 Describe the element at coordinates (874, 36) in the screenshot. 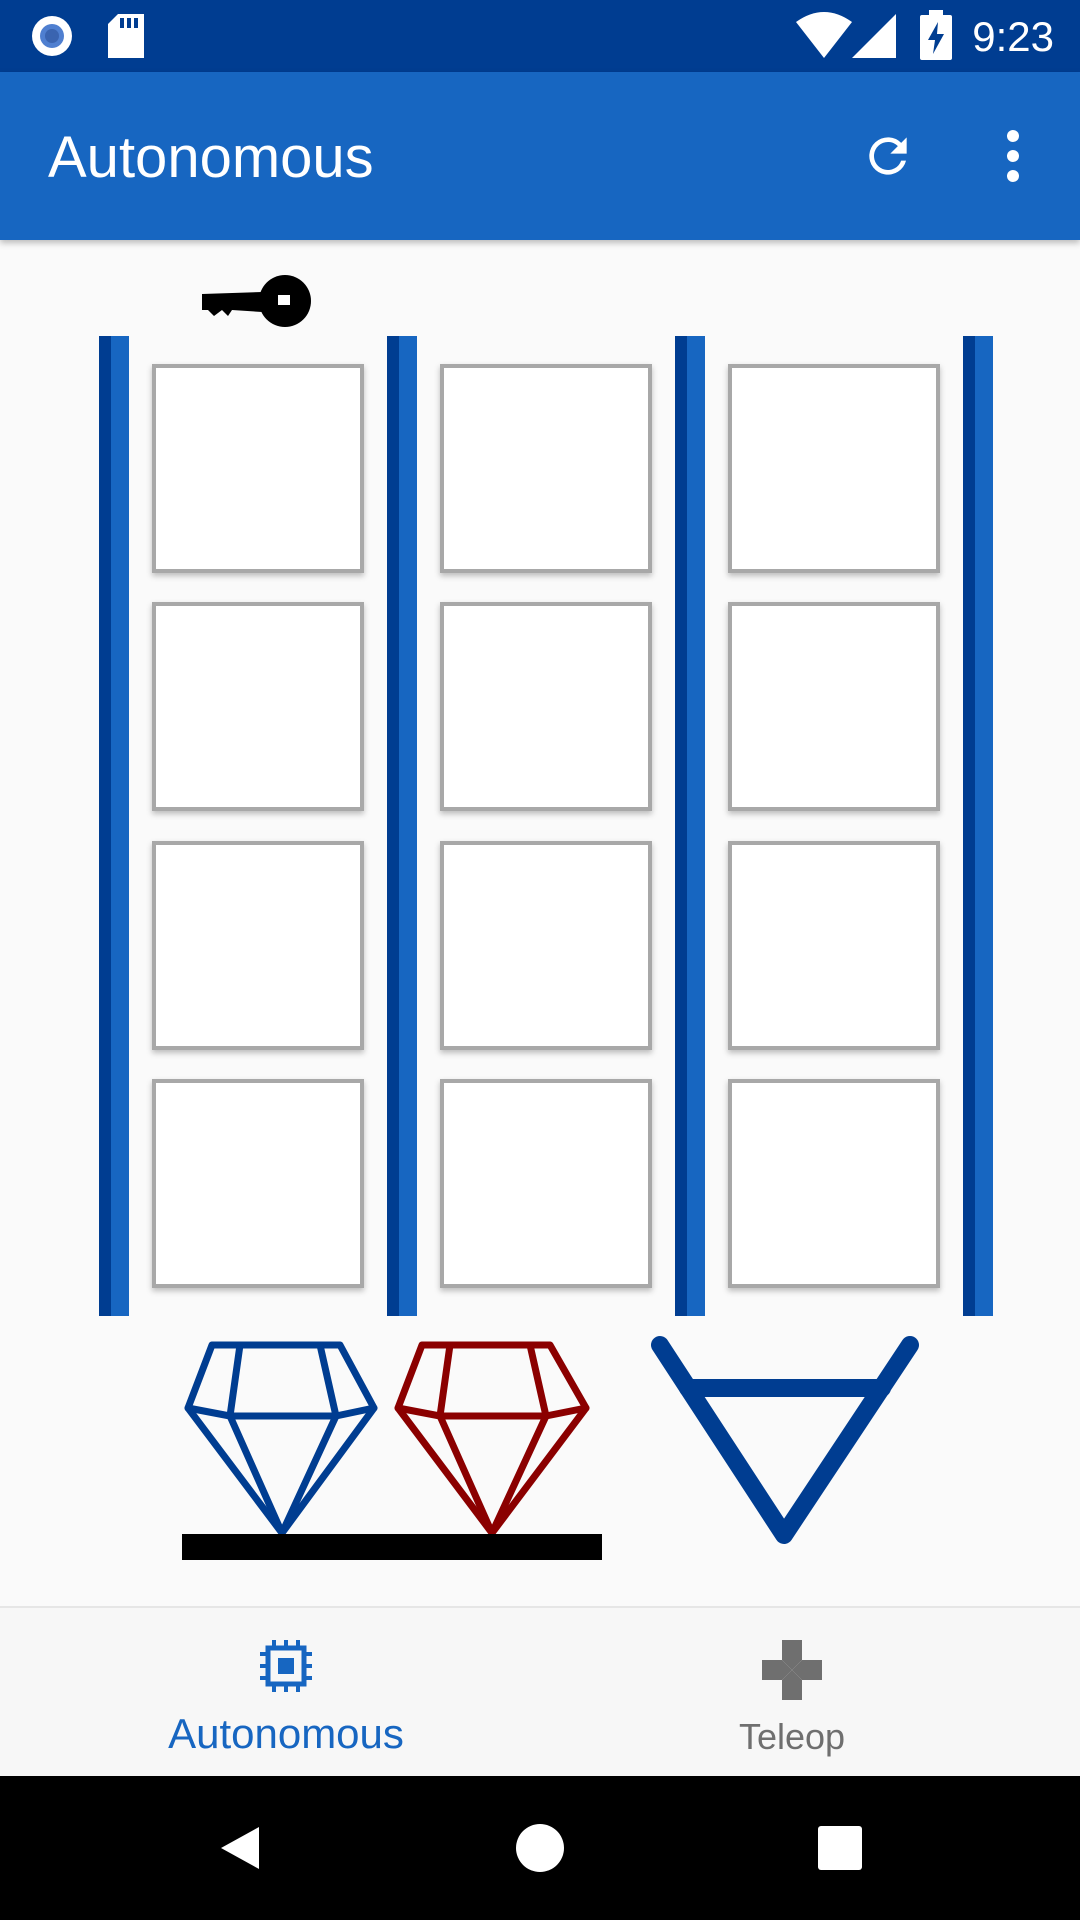

I see `cell-signal-icon` at that location.